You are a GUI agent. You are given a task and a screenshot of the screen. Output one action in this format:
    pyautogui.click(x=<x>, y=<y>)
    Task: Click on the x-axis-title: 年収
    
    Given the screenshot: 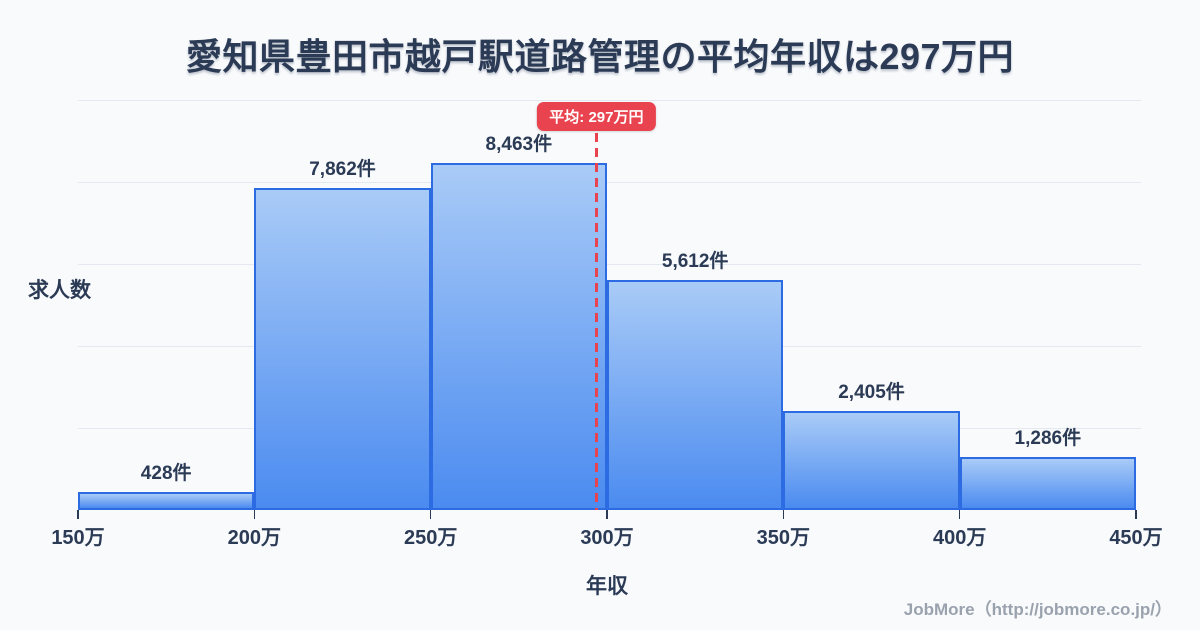 What is the action you would take?
    pyautogui.click(x=607, y=586)
    